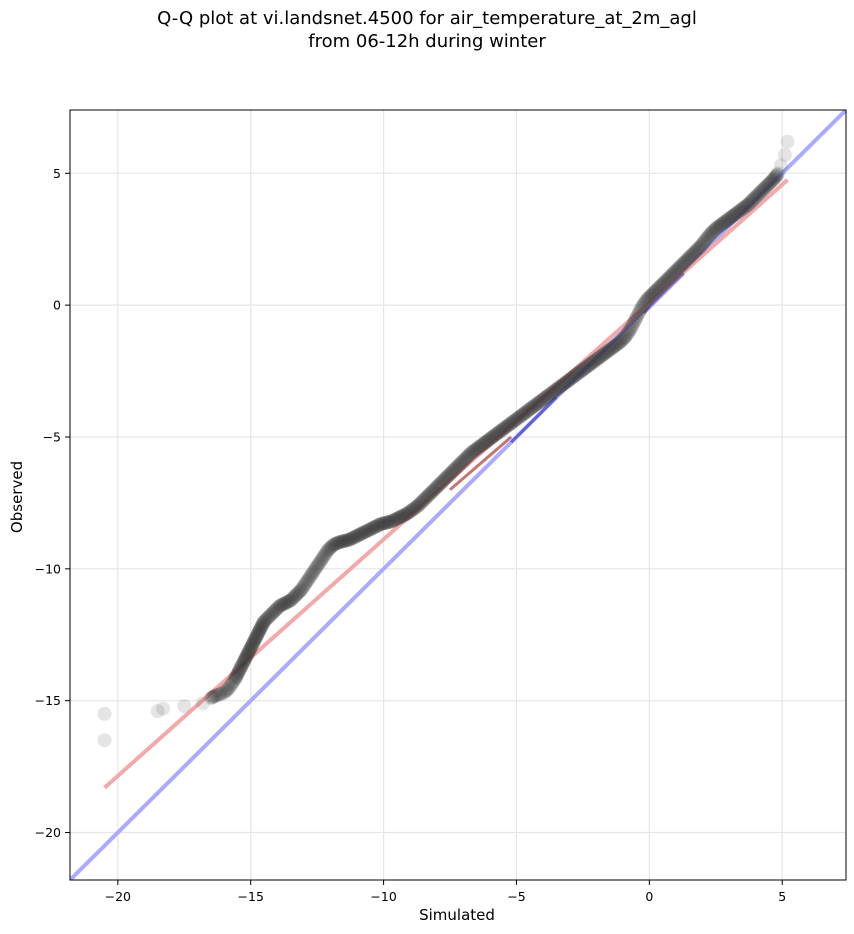 The height and width of the screenshot is (934, 854). I want to click on x-tick-label: 0, so click(649, 896).